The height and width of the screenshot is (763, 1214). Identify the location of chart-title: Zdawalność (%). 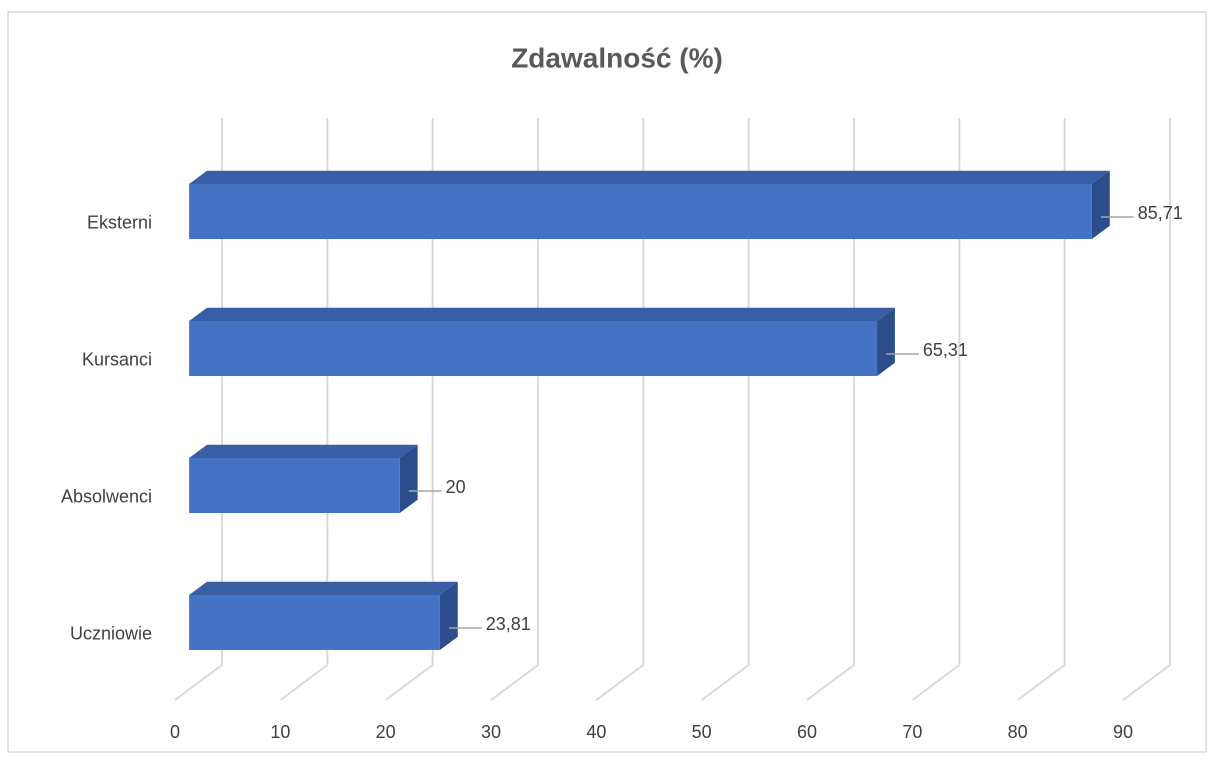
(617, 57).